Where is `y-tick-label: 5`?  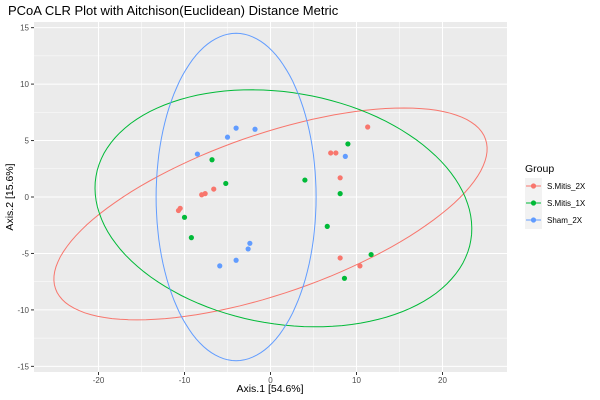 y-tick-label: 5 is located at coordinates (27, 141).